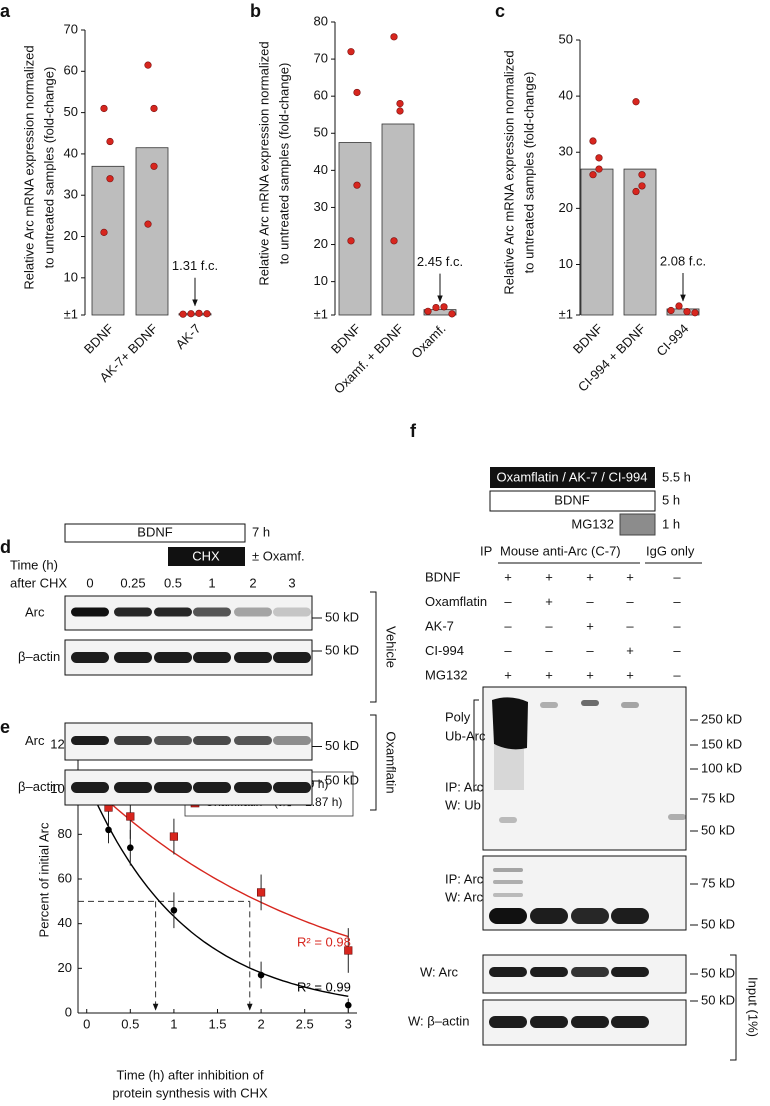 This screenshot has height=1106, width=770. Describe the element at coordinates (438, 1020) in the screenshot. I see `blot-label: W: β–actin` at that location.